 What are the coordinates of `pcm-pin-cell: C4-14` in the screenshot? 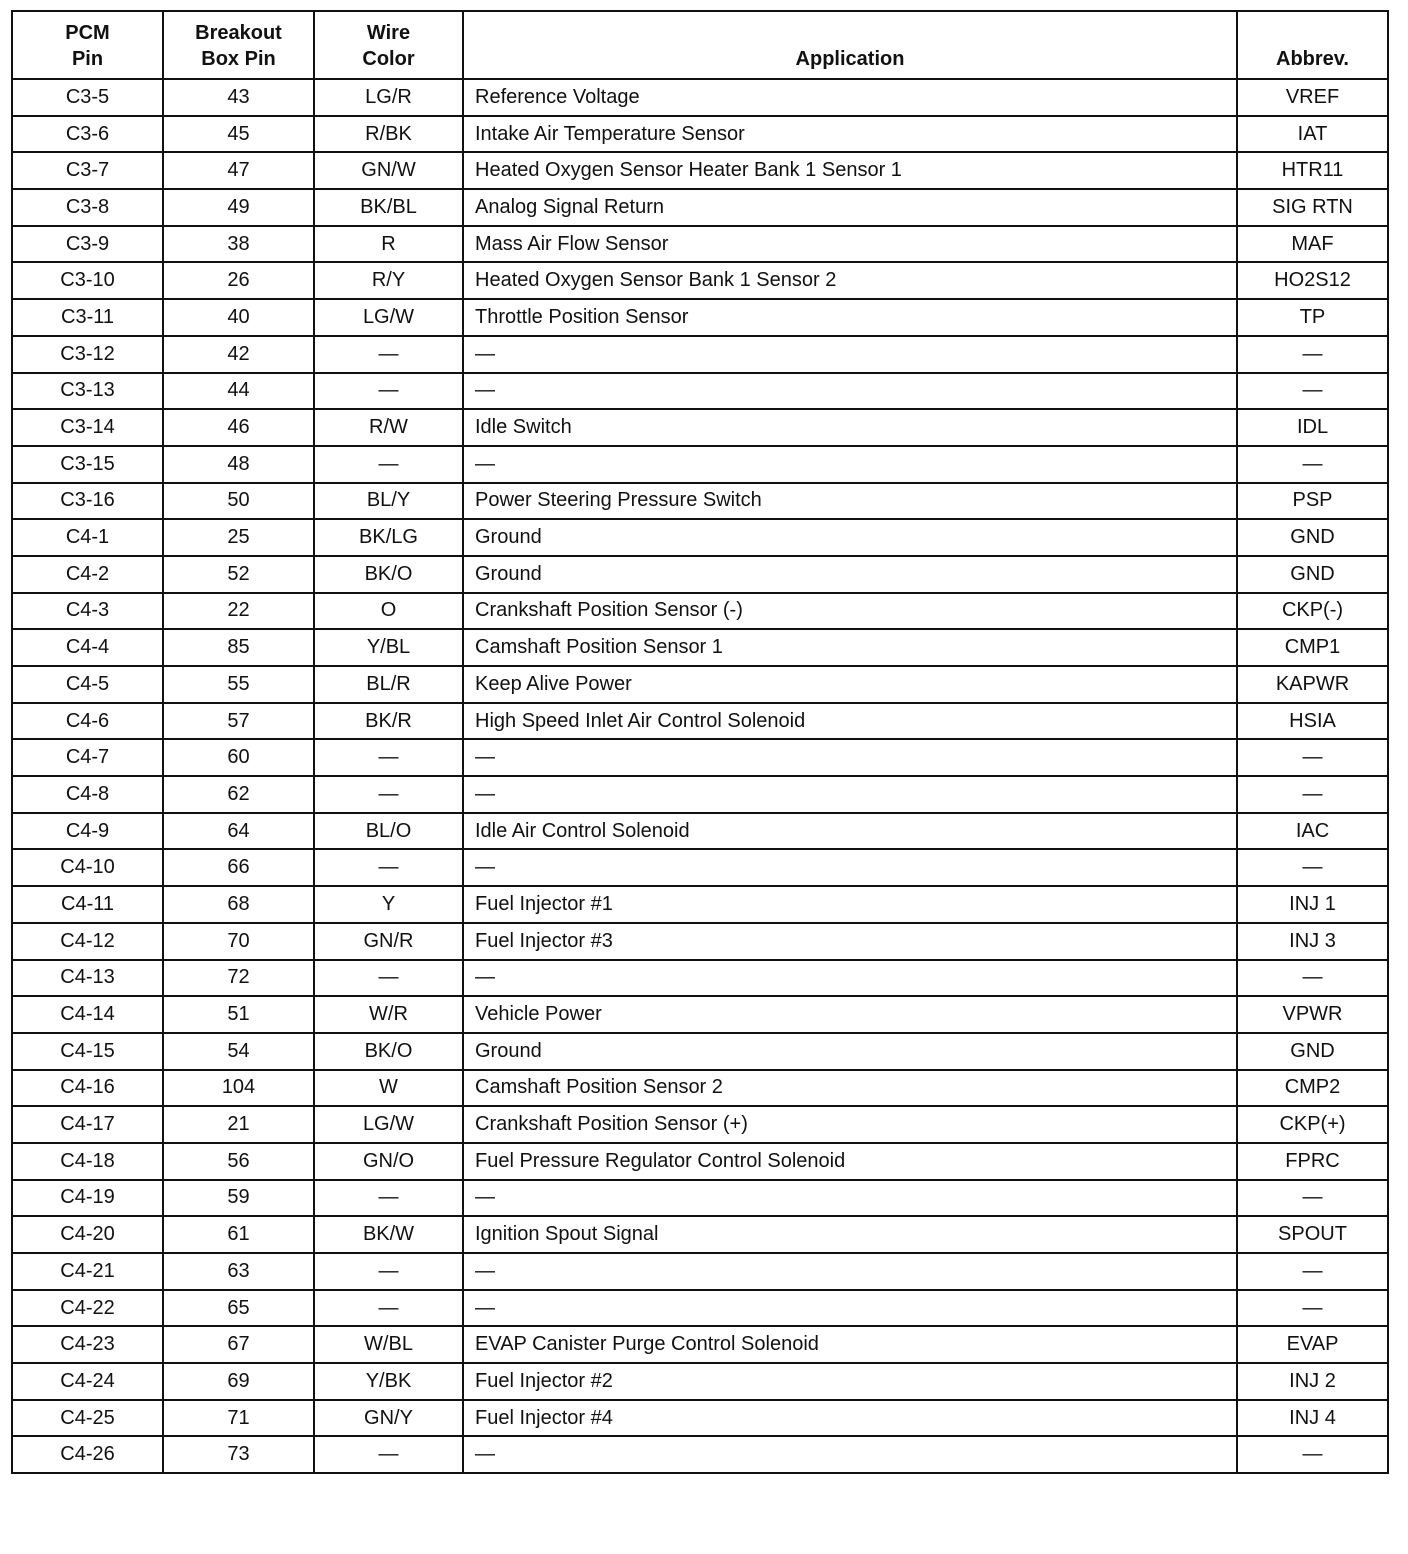 It's located at (87, 1014).